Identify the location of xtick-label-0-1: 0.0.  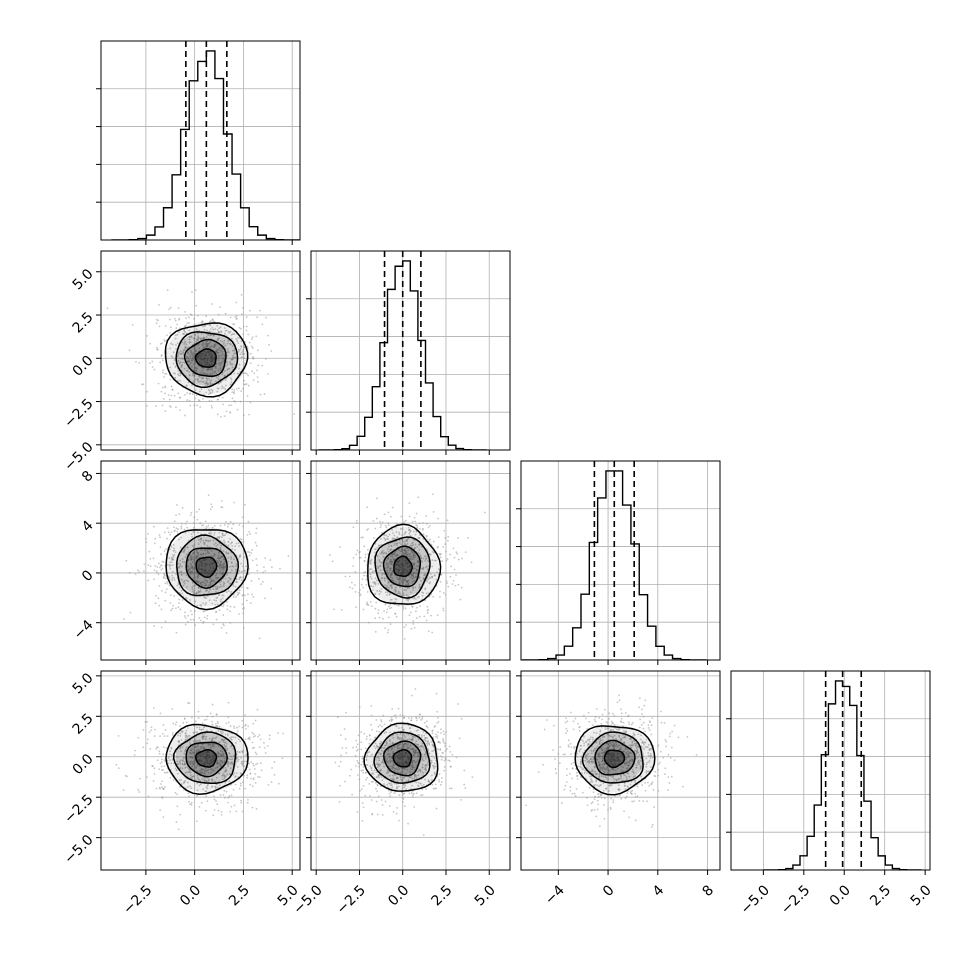
(190, 895).